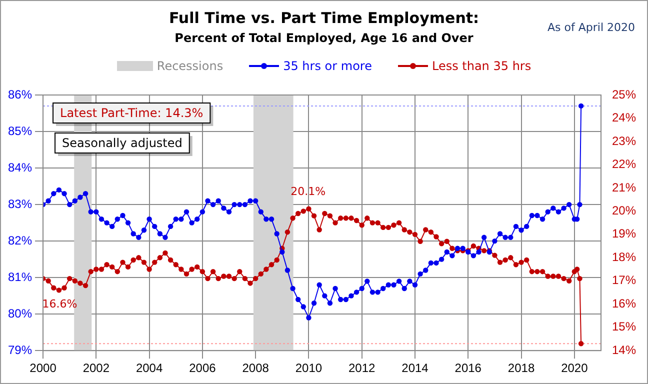 The height and width of the screenshot is (384, 648). What do you see at coordinates (468, 368) in the screenshot?
I see `x-tick-label: 2016` at bounding box center [468, 368].